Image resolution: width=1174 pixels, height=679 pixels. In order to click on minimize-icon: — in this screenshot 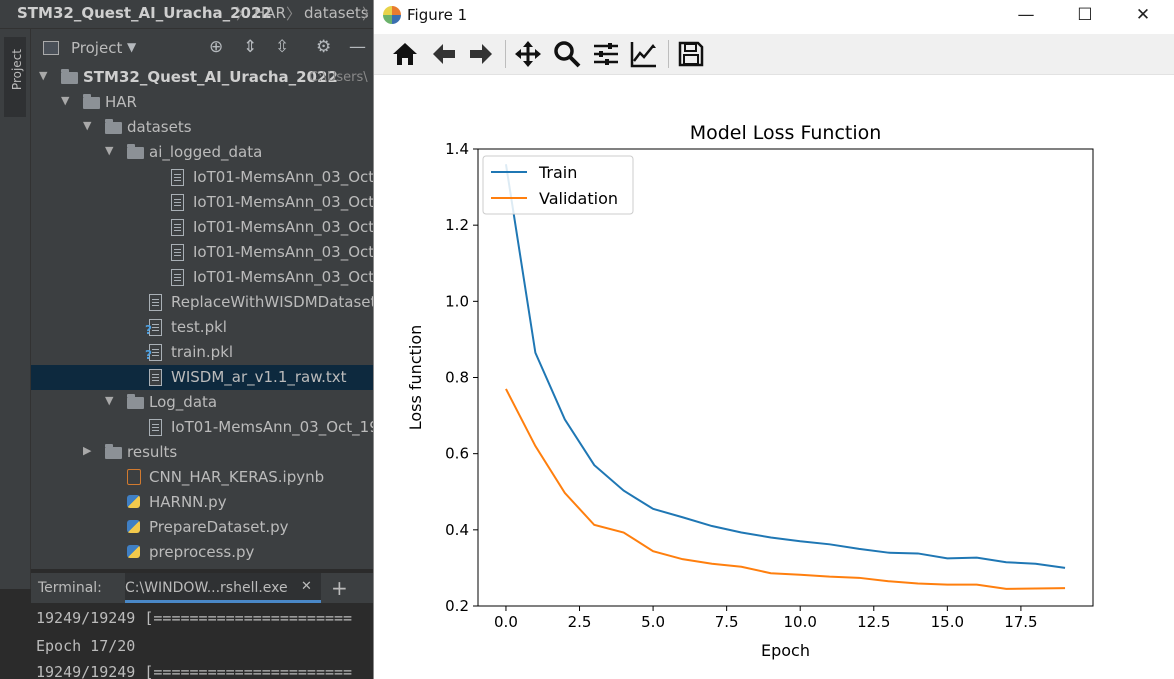, I will do `click(357, 47)`.